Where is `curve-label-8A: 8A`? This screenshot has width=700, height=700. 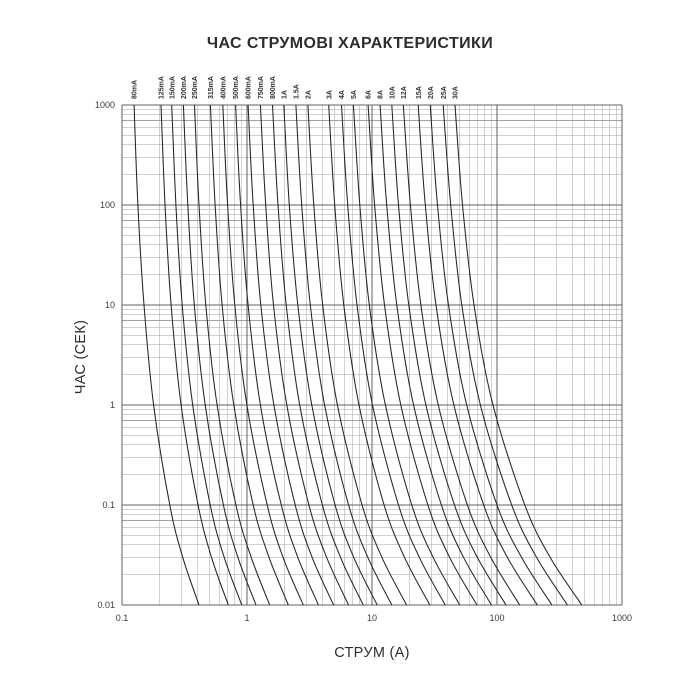
curve-label-8A: 8A is located at coordinates (381, 94).